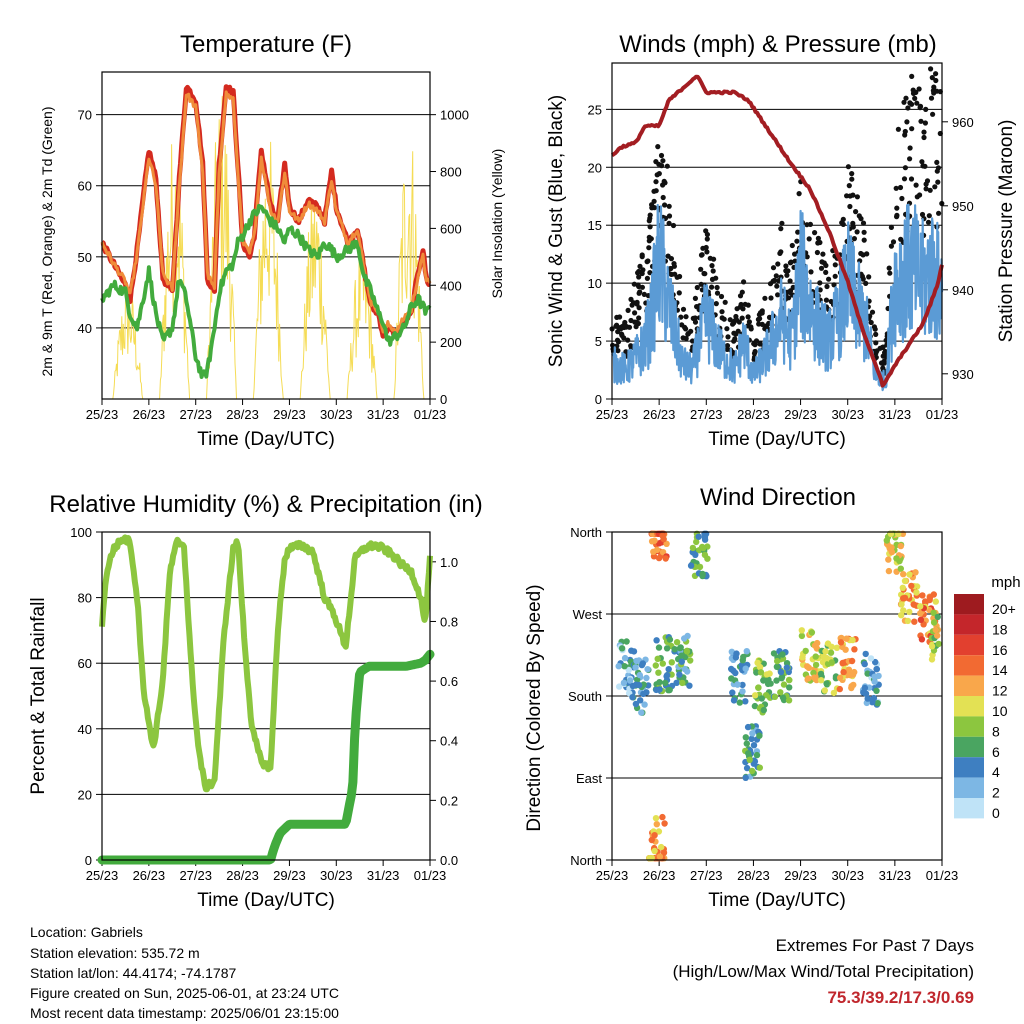 This screenshot has height=1024, width=1024. I want to click on y-tick-label: 15, so click(595, 225).